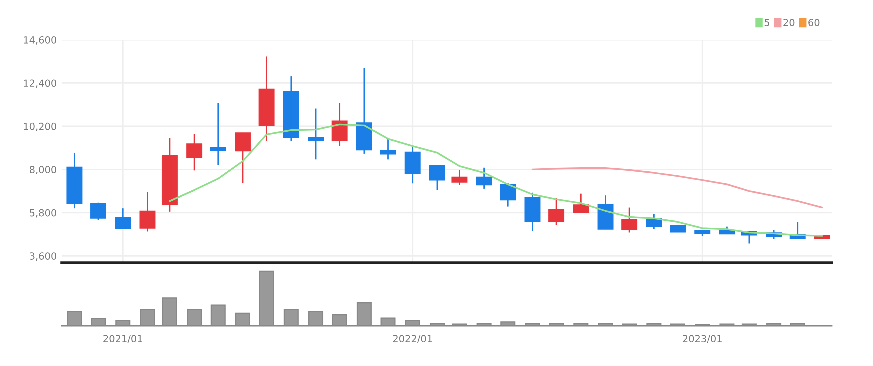 The height and width of the screenshot is (366, 873). Describe the element at coordinates (40, 40) in the screenshot. I see `y-tick-label: 14,600` at that location.